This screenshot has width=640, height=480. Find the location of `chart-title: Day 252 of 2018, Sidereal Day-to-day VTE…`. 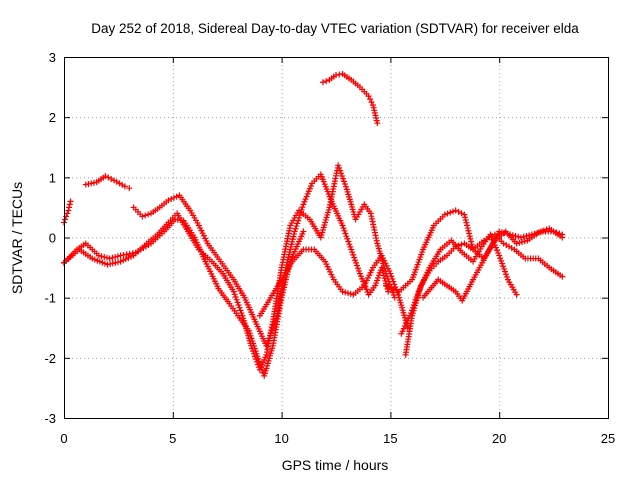

chart-title: Day 252 of 2018, Sidereal Day-to-day VTE… is located at coordinates (335, 28).